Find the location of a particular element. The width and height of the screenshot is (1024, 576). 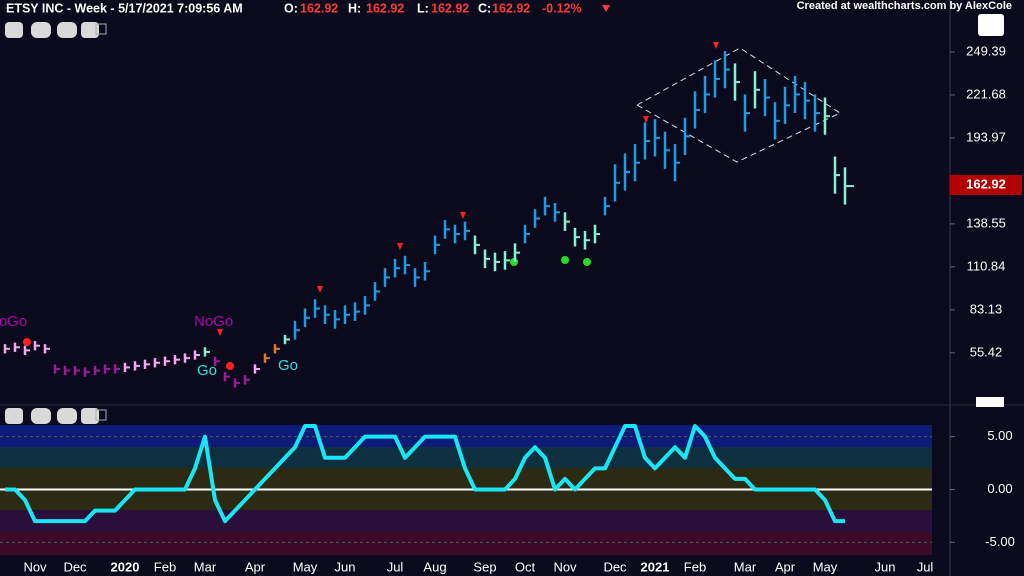

y-tick-label: 5.00 is located at coordinates (999, 435).